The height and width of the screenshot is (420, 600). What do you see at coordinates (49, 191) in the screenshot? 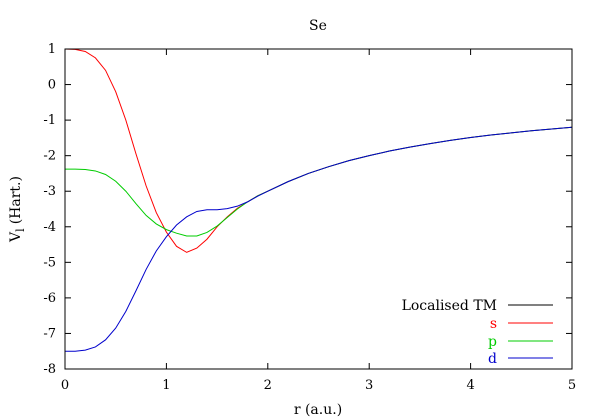
I see `y-tick-label: -3` at bounding box center [49, 191].